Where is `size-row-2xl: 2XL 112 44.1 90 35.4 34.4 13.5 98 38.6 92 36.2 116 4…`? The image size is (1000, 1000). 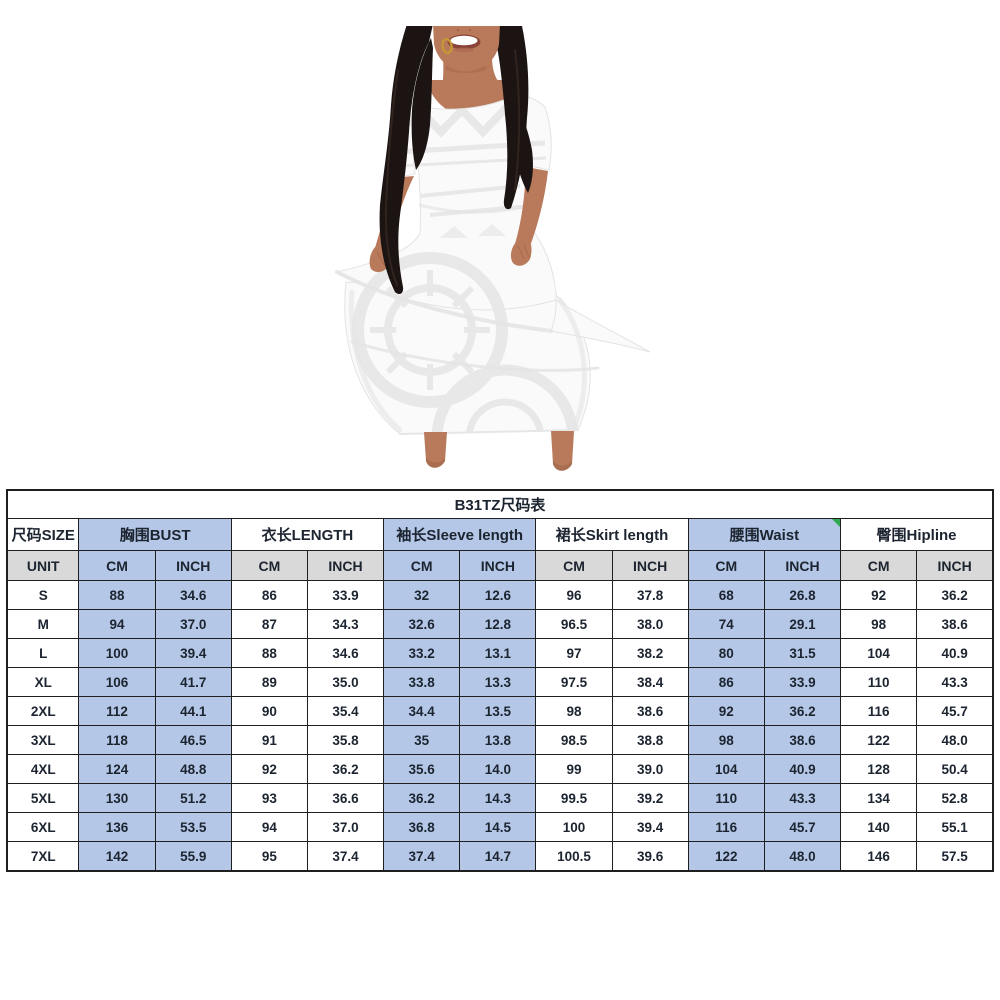 size-row-2xl: 2XL 112 44.1 90 35.4 34.4 13.5 98 38.6 92 36.2 116 4… is located at coordinates (500, 711).